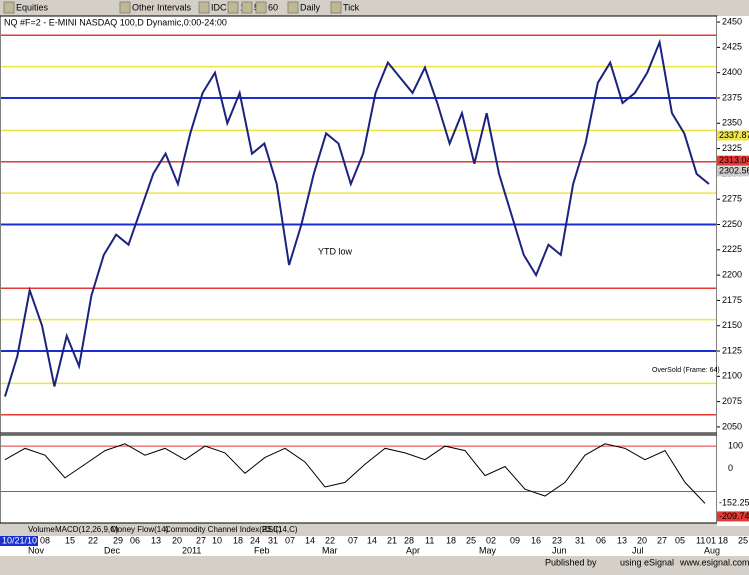  Describe the element at coordinates (41, 529) in the screenshot. I see `indicator-tab: Volume` at that location.